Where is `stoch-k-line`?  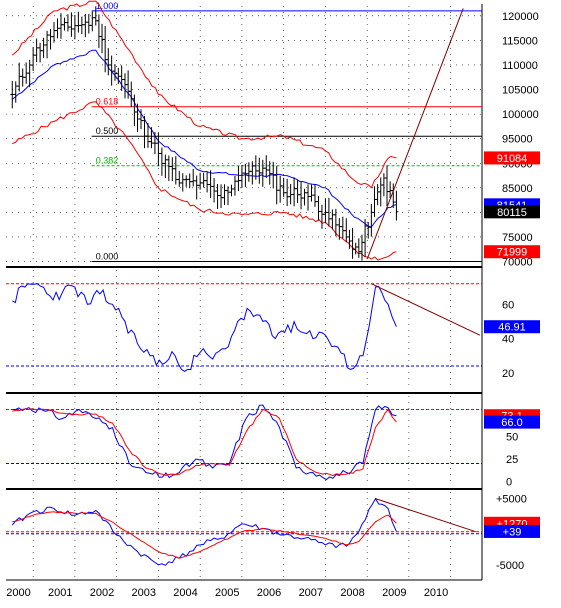 stoch-k-line is located at coordinates (204, 442).